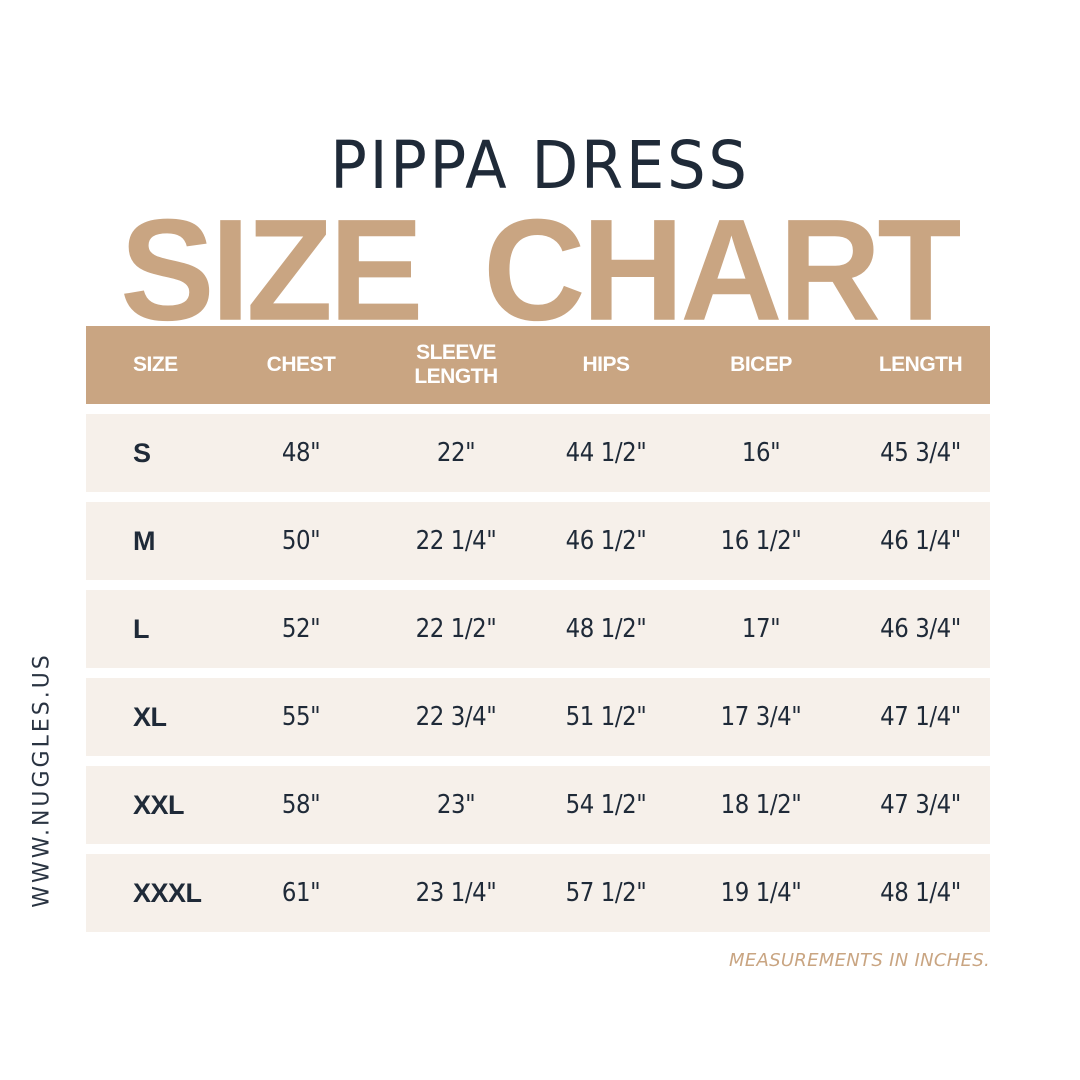 The image size is (1080, 1080). What do you see at coordinates (721, 272) in the screenshot?
I see `hero-word-chart: CHART` at bounding box center [721, 272].